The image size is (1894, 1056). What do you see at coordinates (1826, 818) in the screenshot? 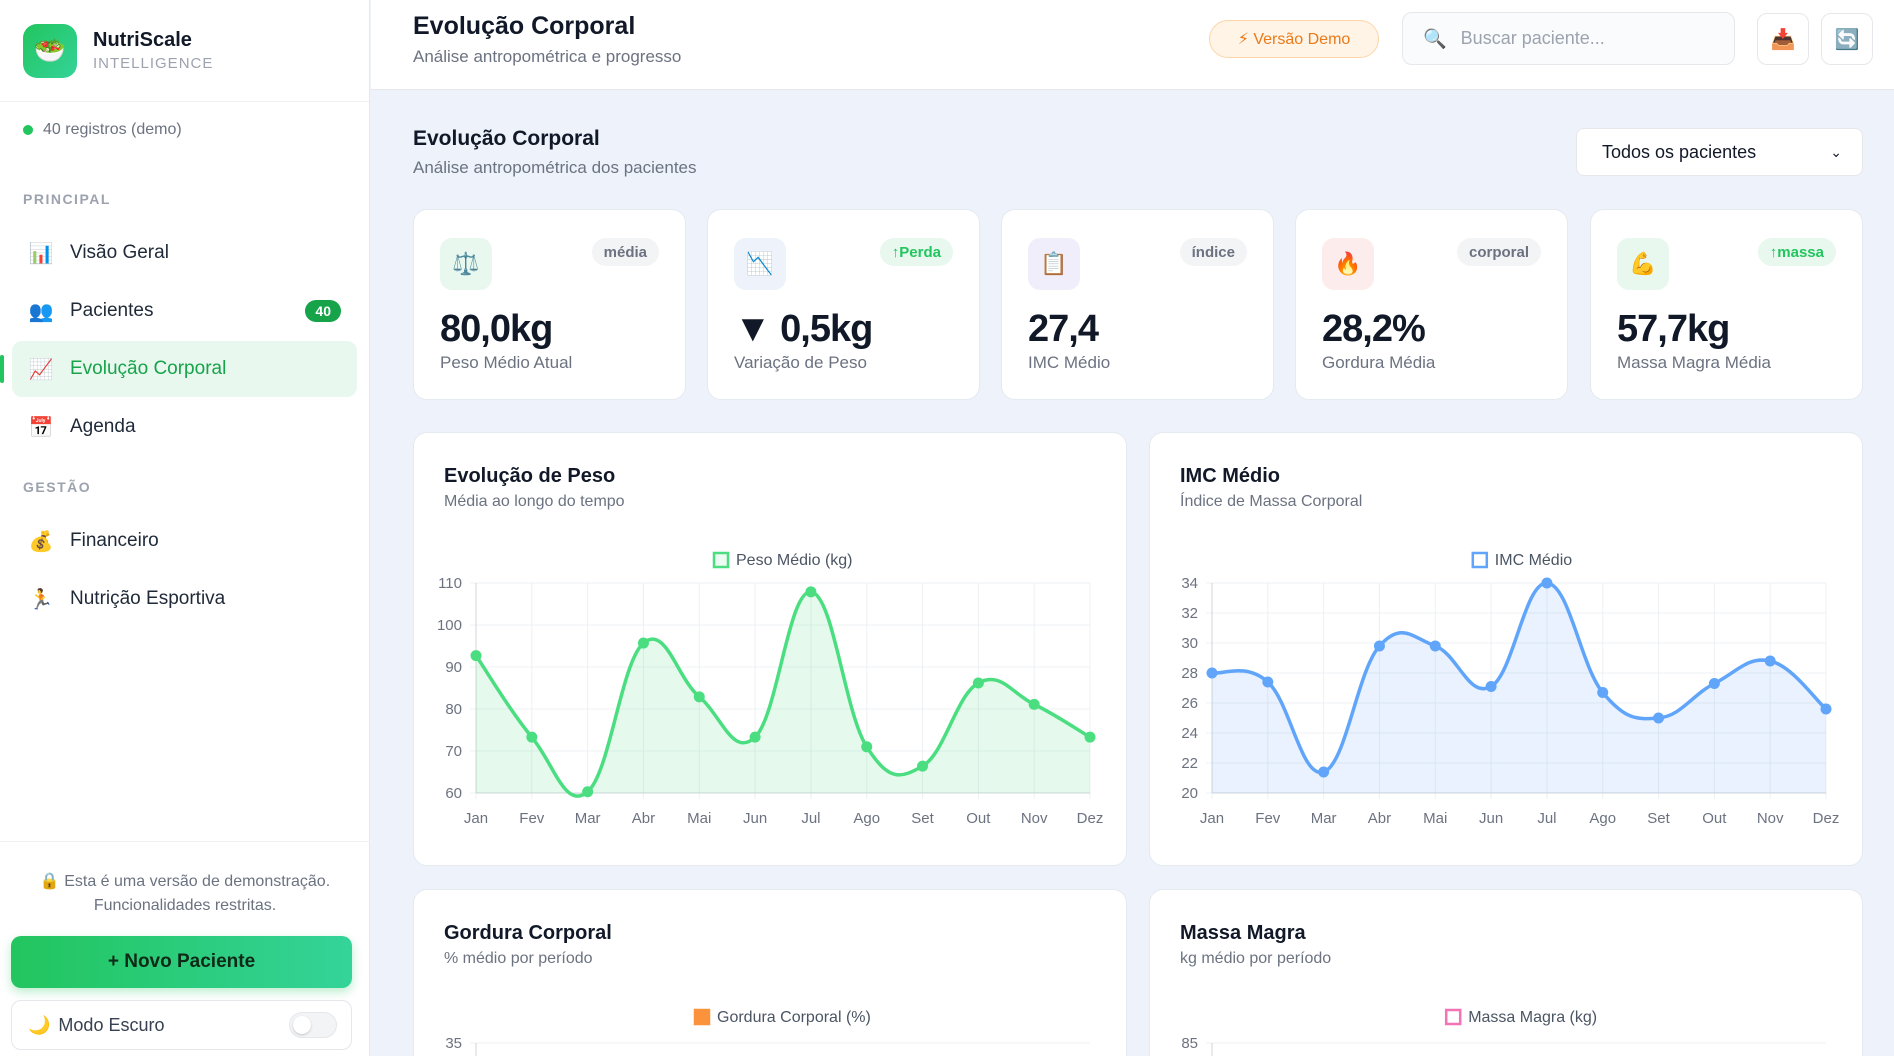
I see `x-tick-label: Dez` at bounding box center [1826, 818].